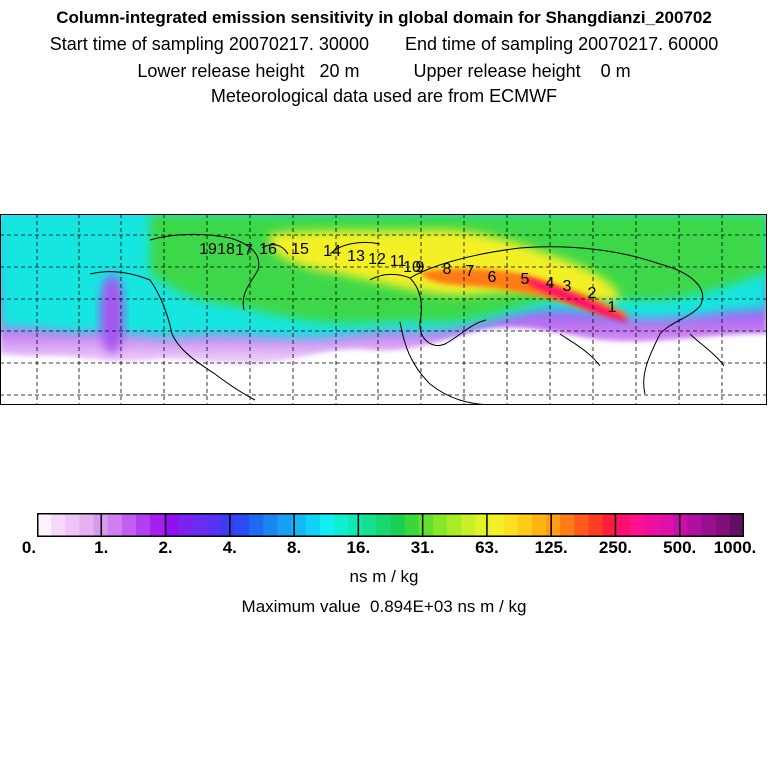  I want to click on sensitivity-plume, so click(525, 293).